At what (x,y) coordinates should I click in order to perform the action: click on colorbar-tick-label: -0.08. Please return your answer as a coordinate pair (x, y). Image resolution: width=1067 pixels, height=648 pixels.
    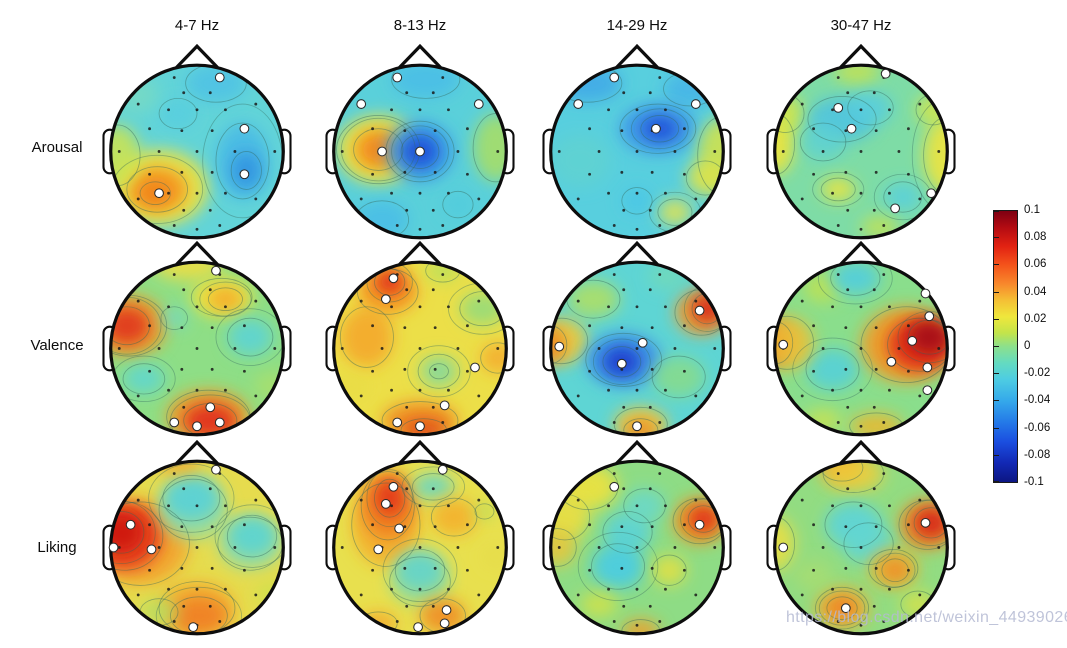
    Looking at the image, I should click on (1037, 454).